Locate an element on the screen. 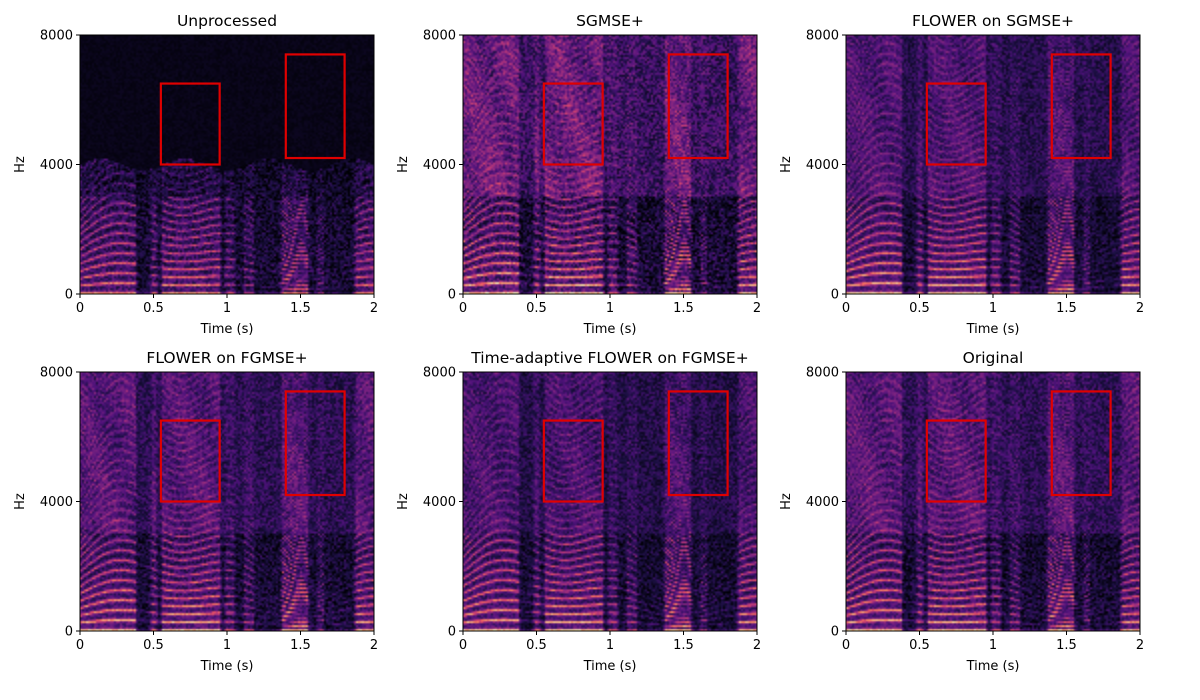 The image size is (1200, 700). panel-title: SGMSE+ is located at coordinates (610, 21).